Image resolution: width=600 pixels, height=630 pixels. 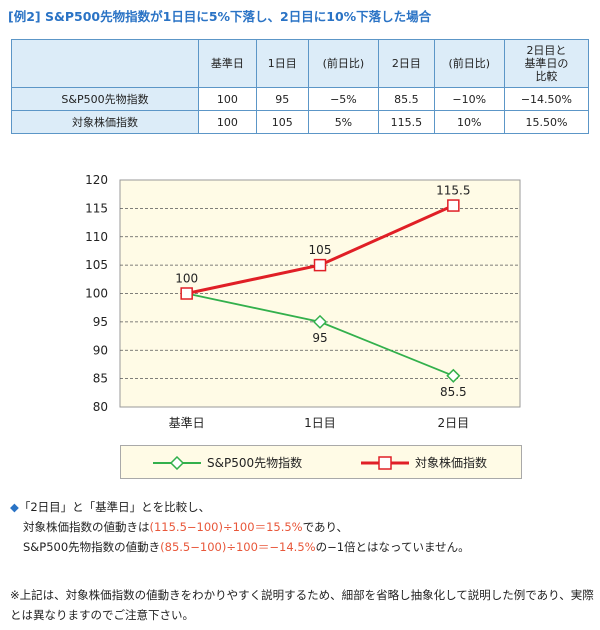 I want to click on y-tick-label: 100, so click(x=96, y=294).